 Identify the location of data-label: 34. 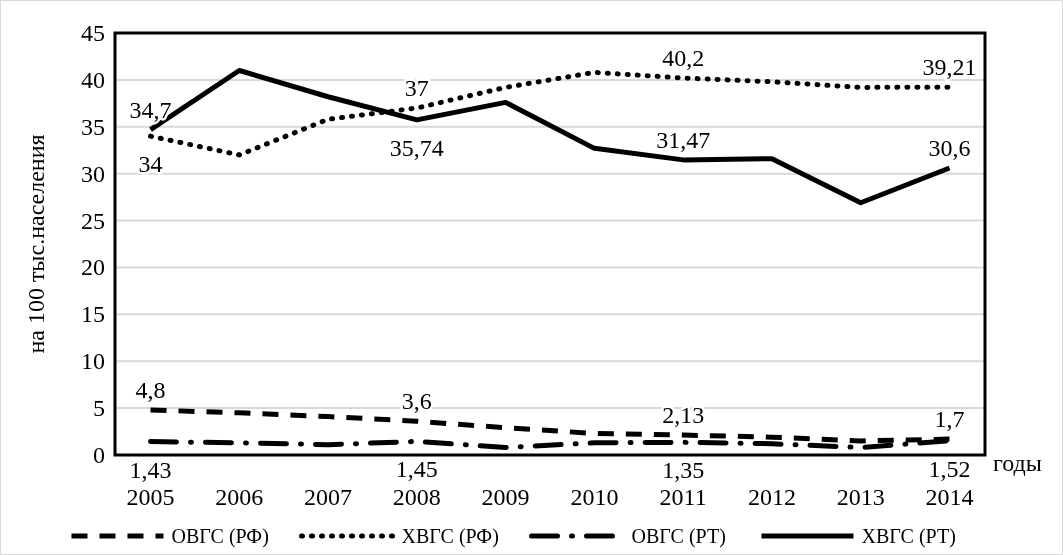
(150, 164).